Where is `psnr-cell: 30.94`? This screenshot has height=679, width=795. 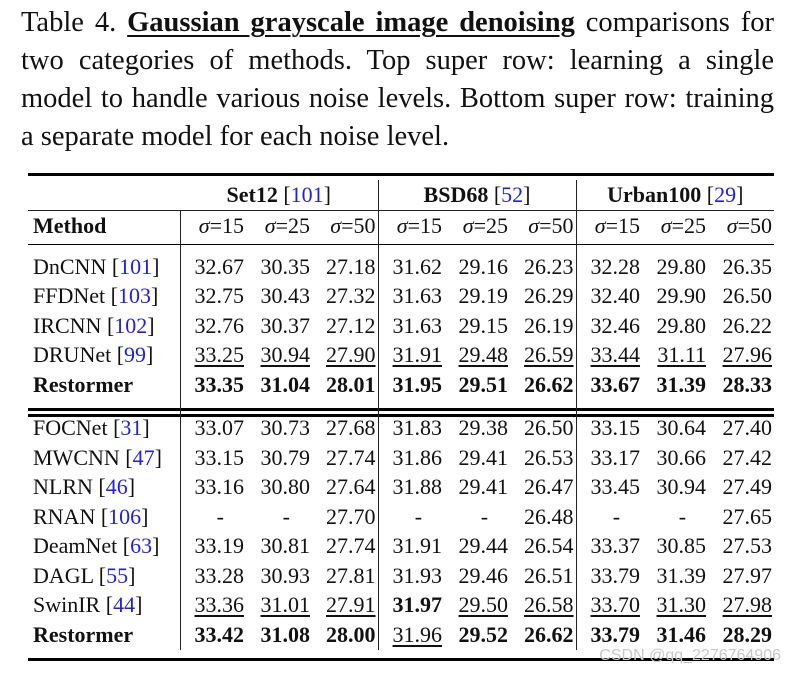 psnr-cell: 30.94 is located at coordinates (681, 487).